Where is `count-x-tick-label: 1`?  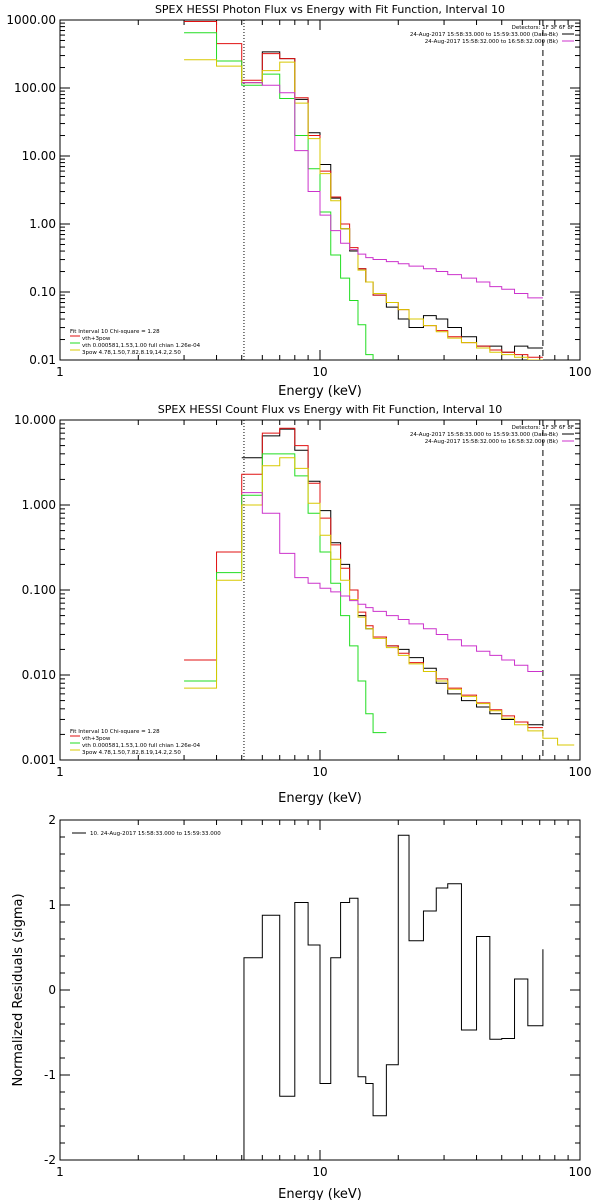
count-x-tick-label: 1 is located at coordinates (60, 772).